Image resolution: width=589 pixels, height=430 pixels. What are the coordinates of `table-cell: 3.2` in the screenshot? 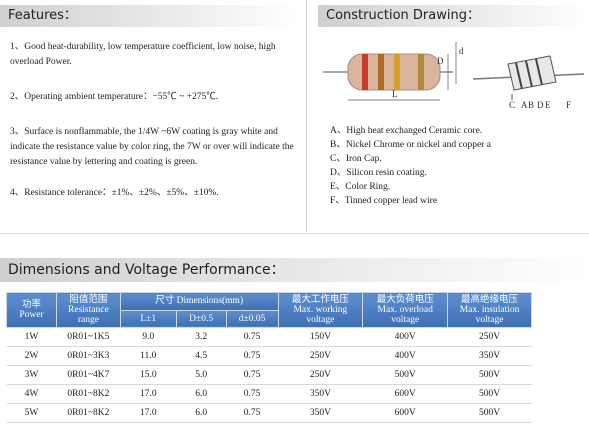 It's located at (201, 337).